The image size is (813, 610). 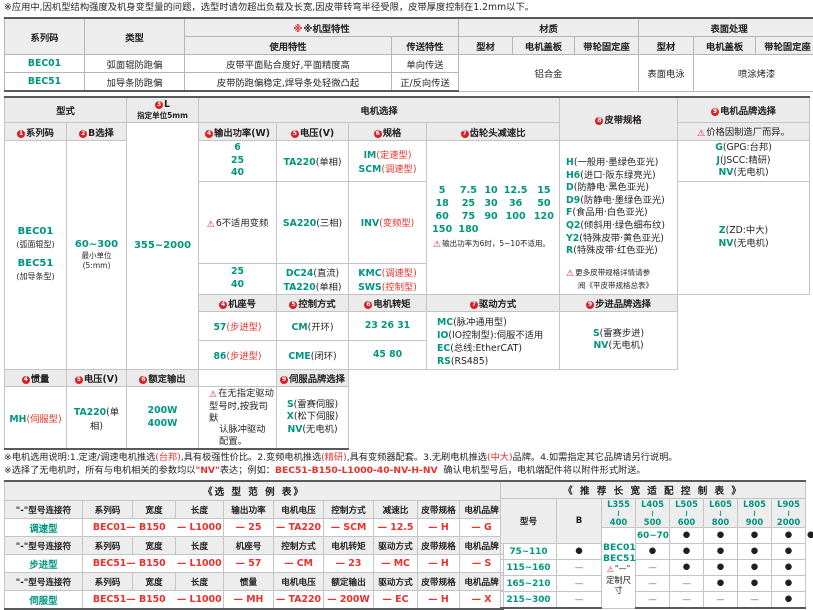 What do you see at coordinates (290, 416) in the screenshot?
I see `servo-brand-X: X` at bounding box center [290, 416].